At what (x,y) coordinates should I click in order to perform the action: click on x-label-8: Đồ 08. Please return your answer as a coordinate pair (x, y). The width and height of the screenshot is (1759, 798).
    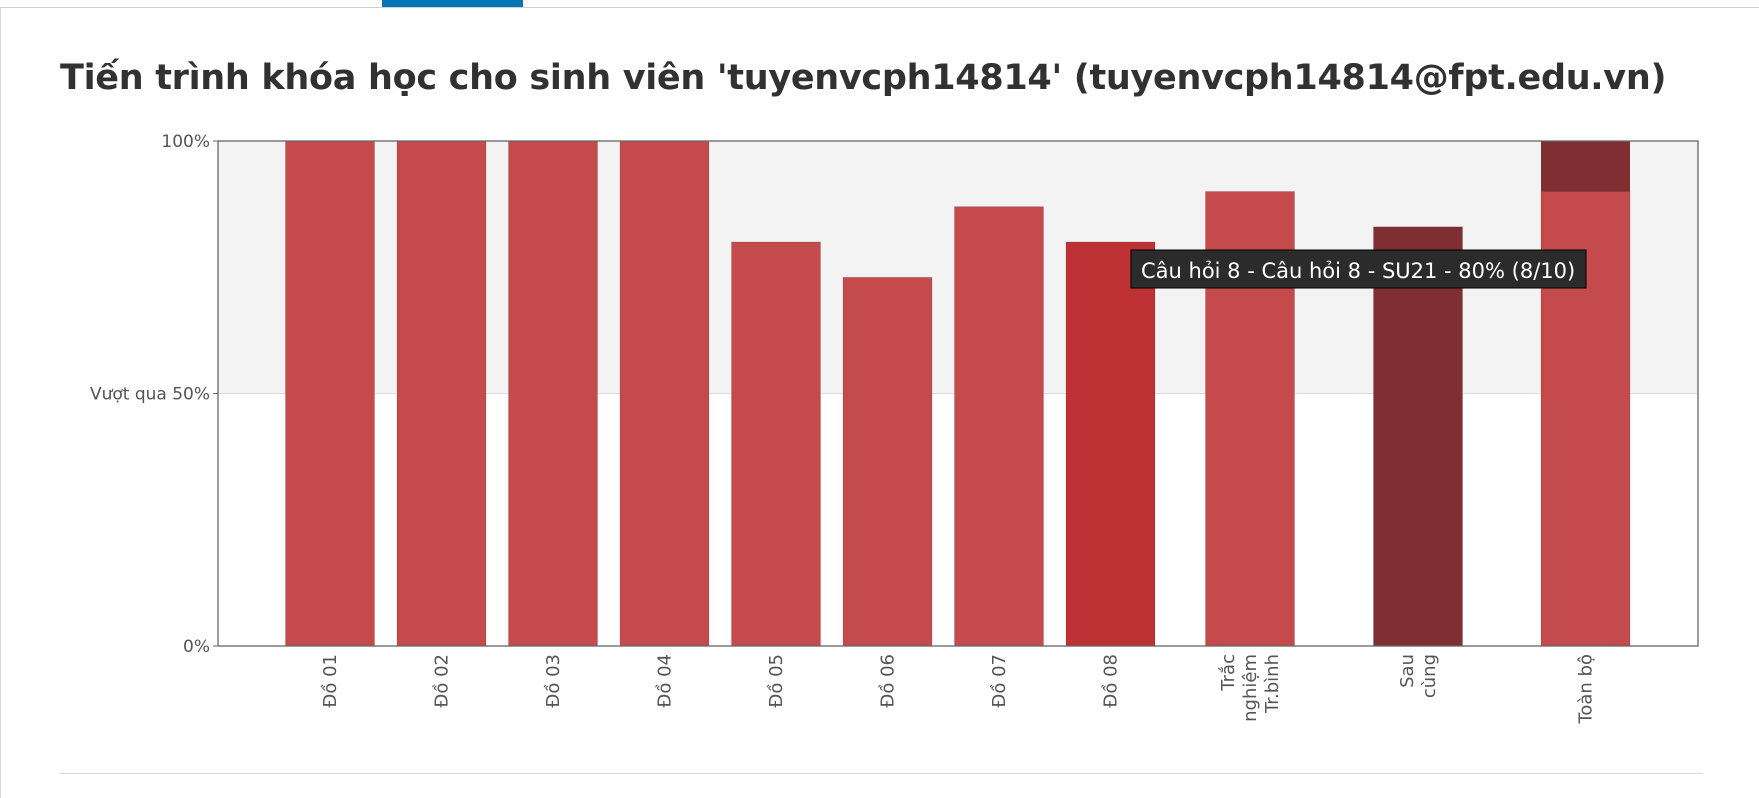
    Looking at the image, I should click on (1111, 681).